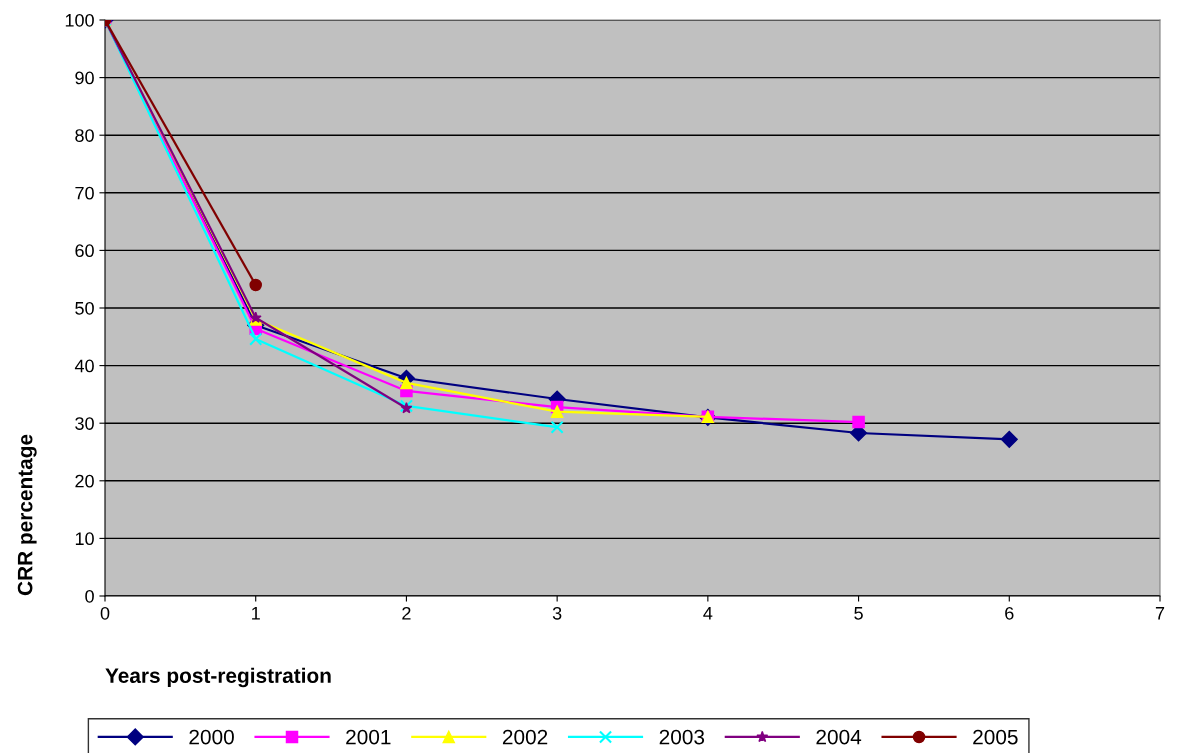 This screenshot has height=753, width=1178. What do you see at coordinates (84, 78) in the screenshot?
I see `y-tick-label: 90` at bounding box center [84, 78].